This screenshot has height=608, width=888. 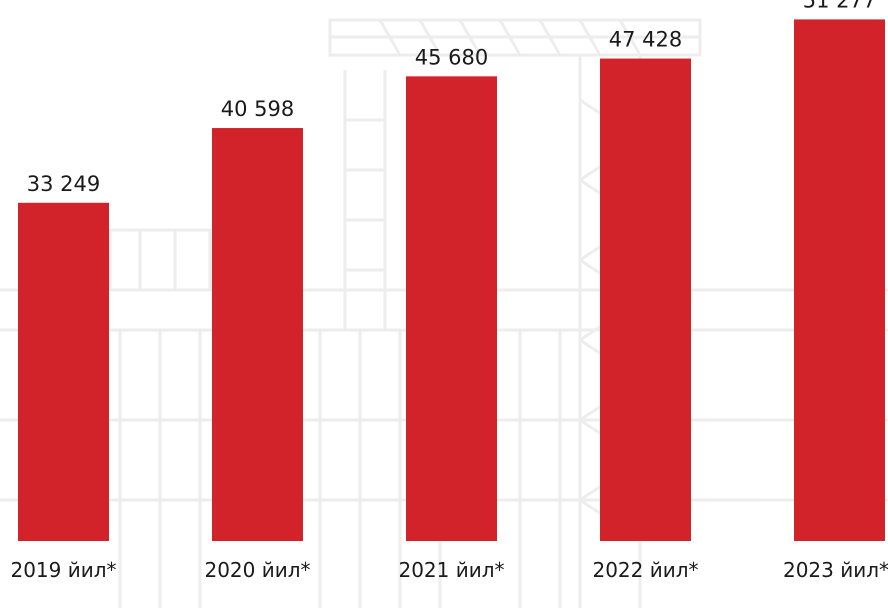 What do you see at coordinates (645, 40) in the screenshot?
I see `value-label-4: 47 428` at bounding box center [645, 40].